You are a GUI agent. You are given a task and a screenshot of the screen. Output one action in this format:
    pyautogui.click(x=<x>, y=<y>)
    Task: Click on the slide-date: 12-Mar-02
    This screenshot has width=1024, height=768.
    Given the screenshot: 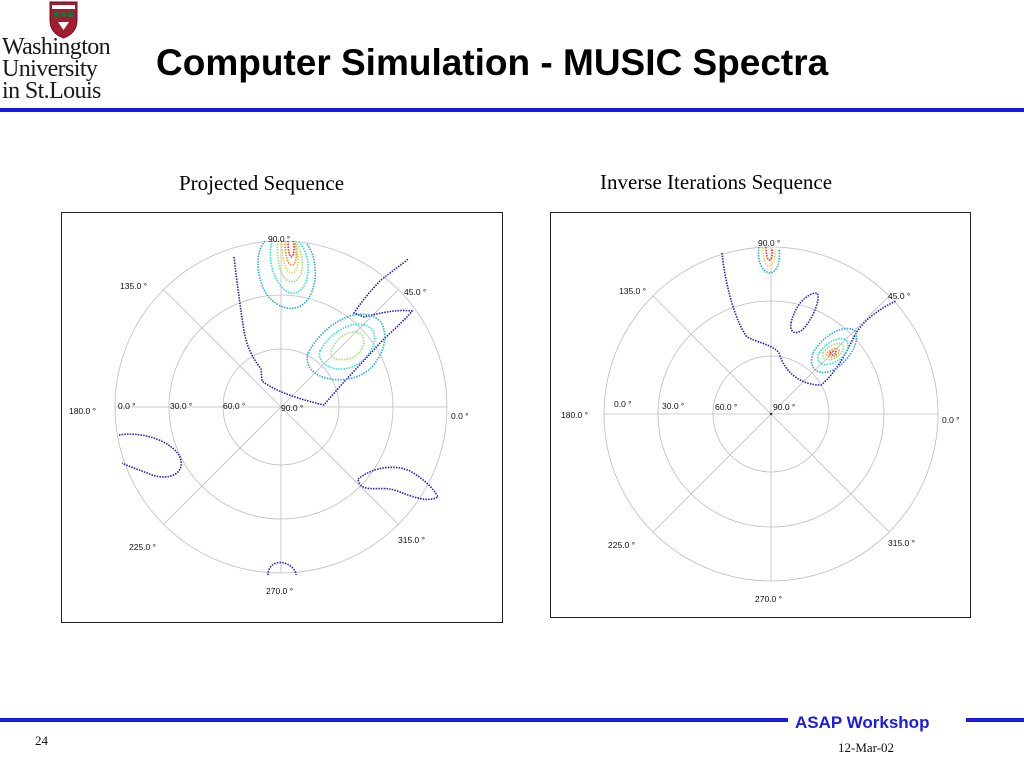 What is the action you would take?
    pyautogui.click(x=866, y=747)
    